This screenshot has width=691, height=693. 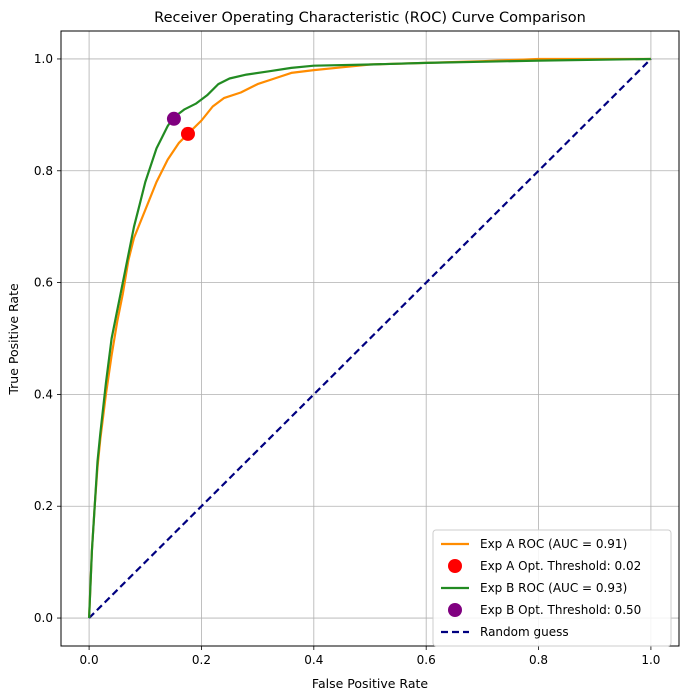 I want to click on legend-label: Exp A Opt. Threshold: 0.02, so click(x=560, y=566).